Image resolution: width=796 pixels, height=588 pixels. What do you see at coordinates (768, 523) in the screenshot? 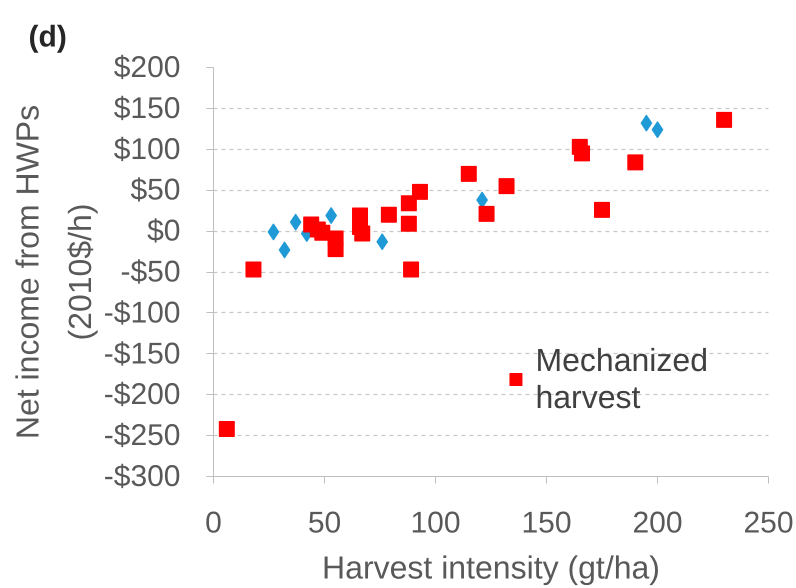
I see `x-tick-label: 250` at bounding box center [768, 523].